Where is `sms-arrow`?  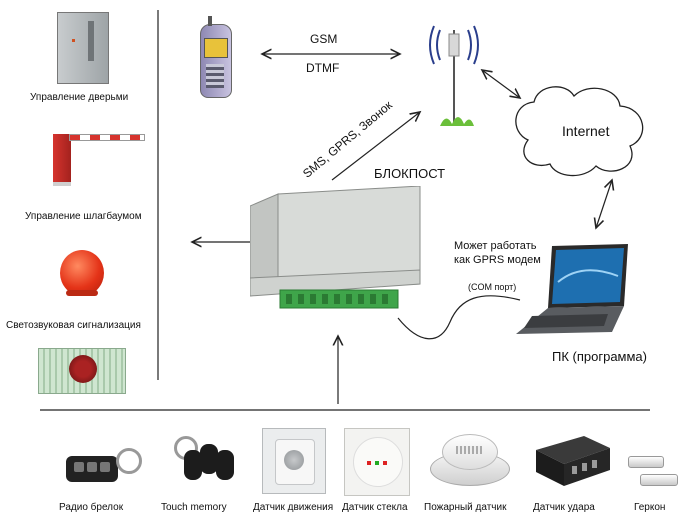
sms-arrow is located at coordinates (375, 146).